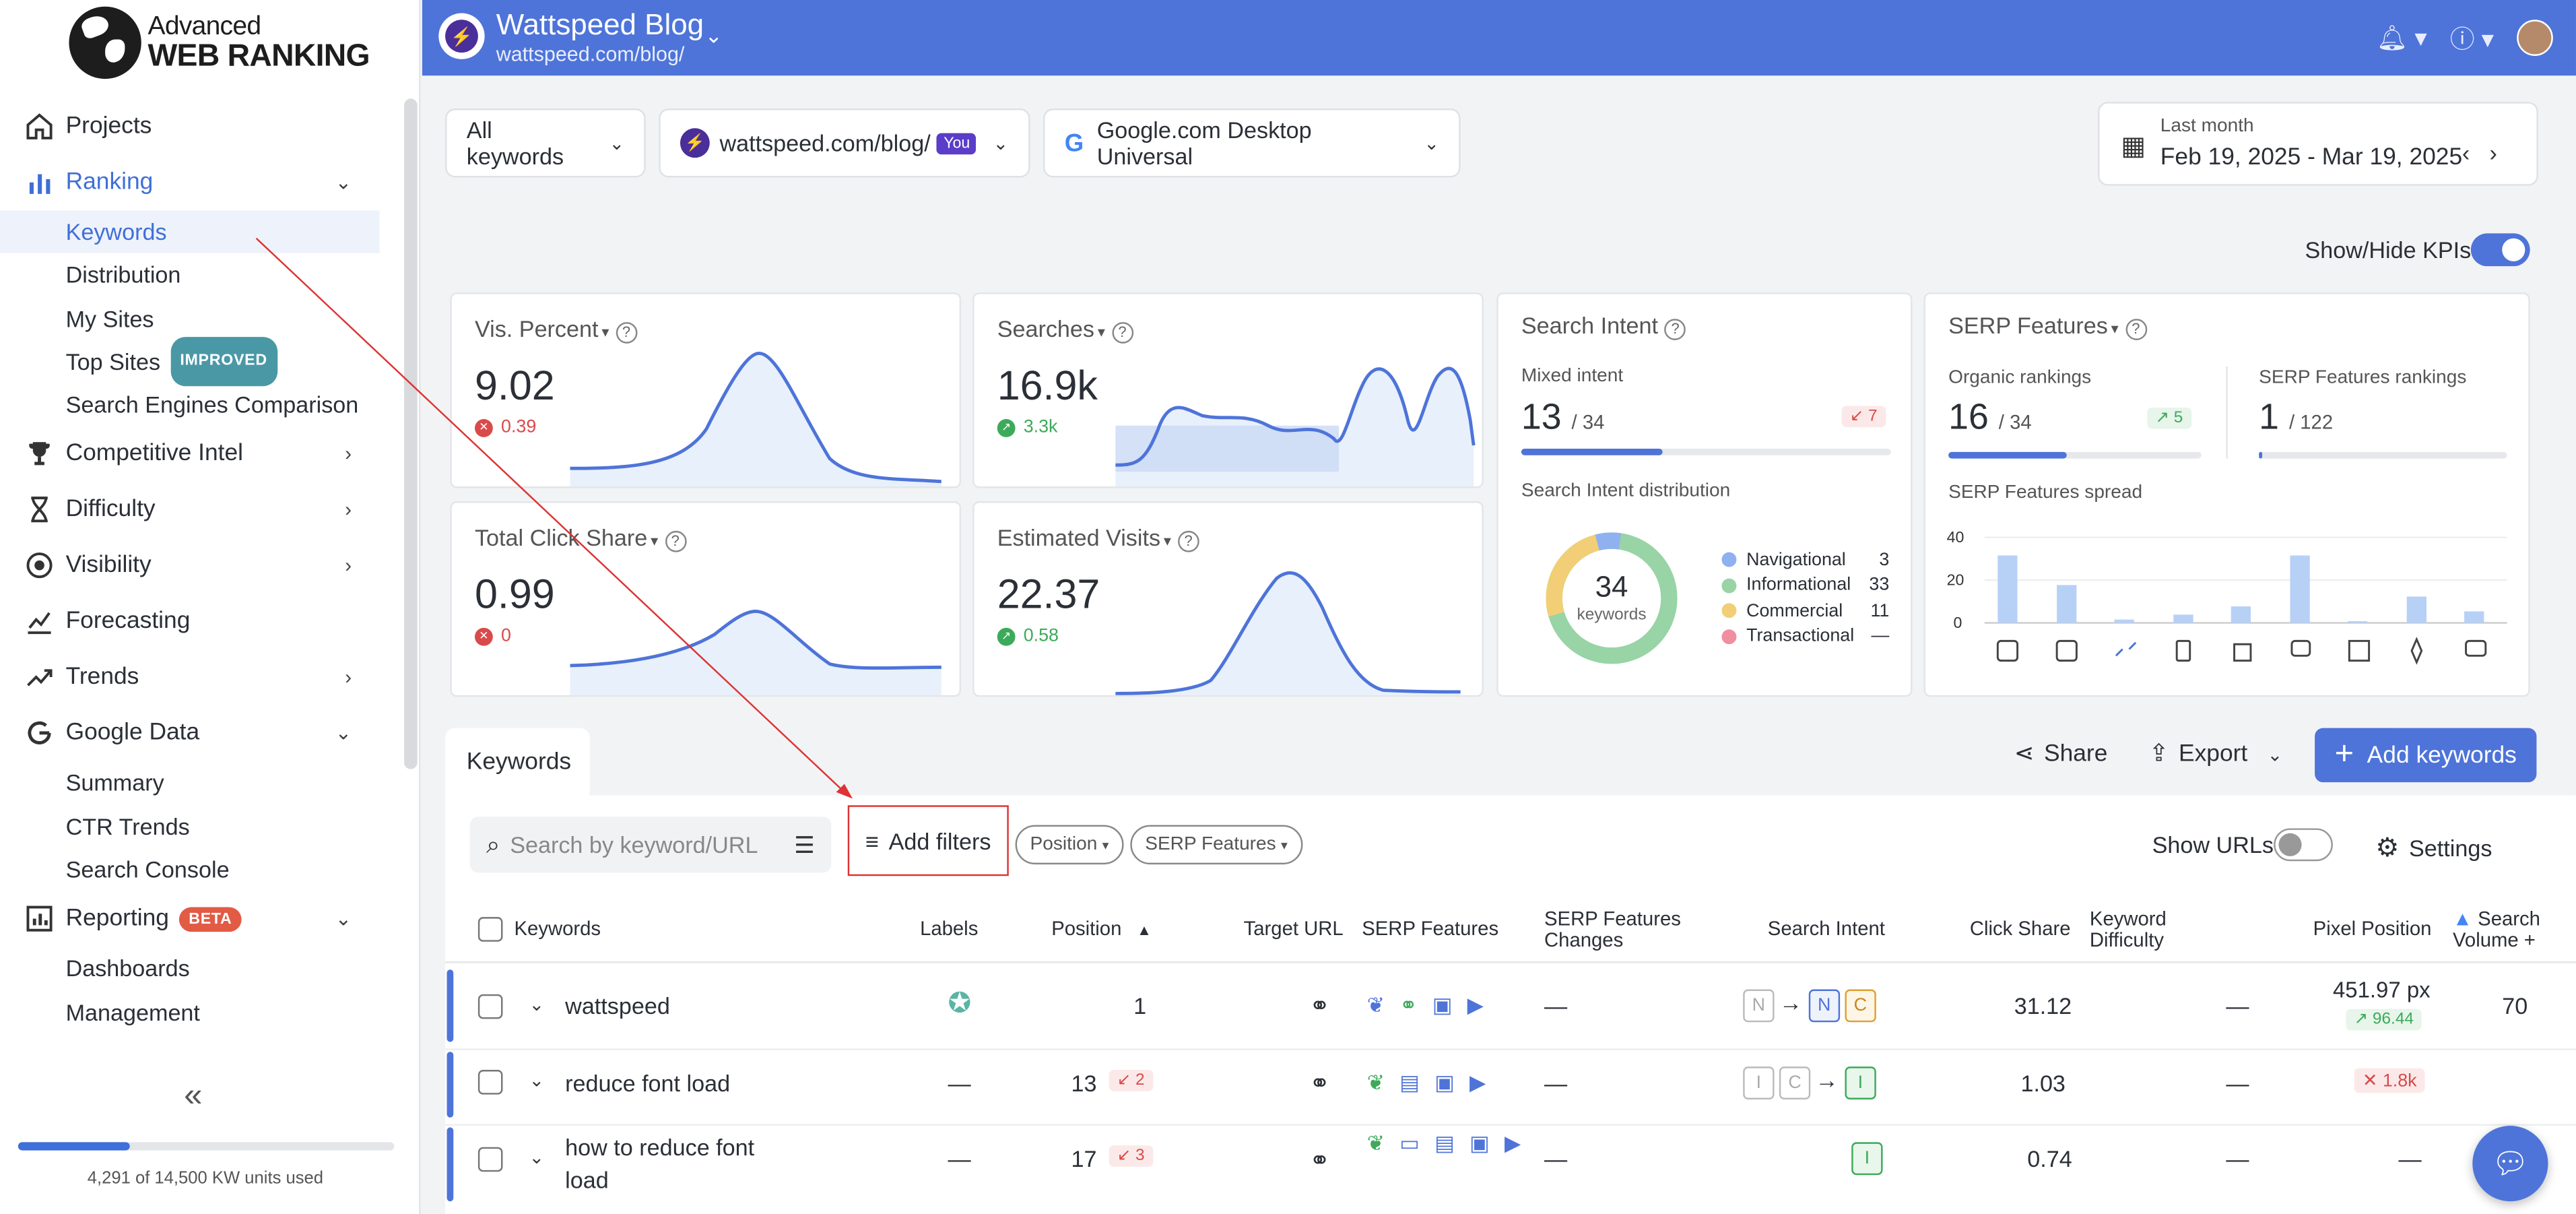 This screenshot has width=2576, height=1214. Describe the element at coordinates (461, 36) in the screenshot. I see `project-avatar-icon: ⚡` at that location.